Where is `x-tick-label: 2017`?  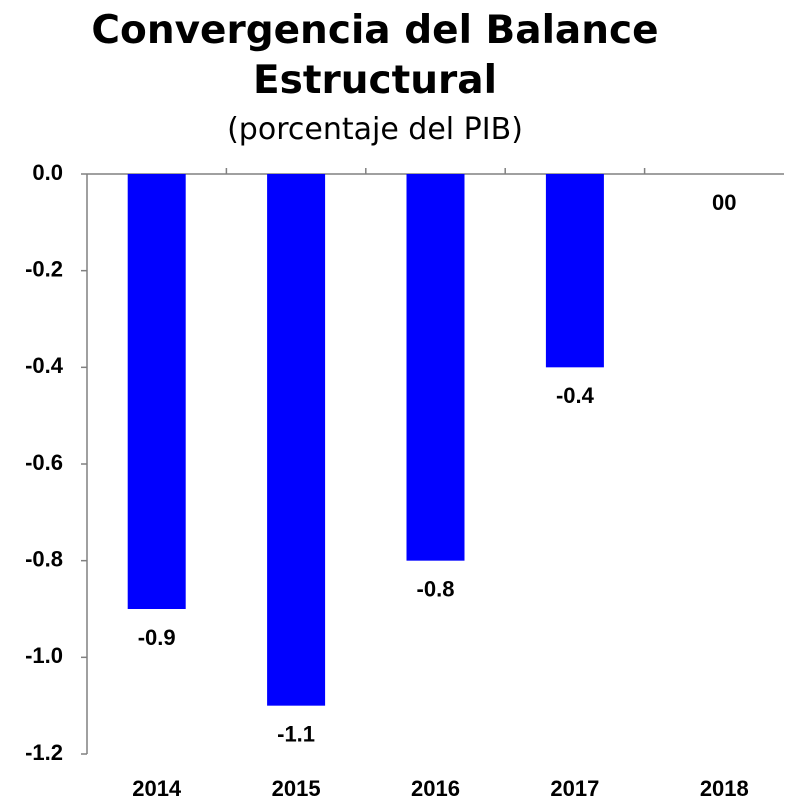
x-tick-label: 2017 is located at coordinates (574, 788).